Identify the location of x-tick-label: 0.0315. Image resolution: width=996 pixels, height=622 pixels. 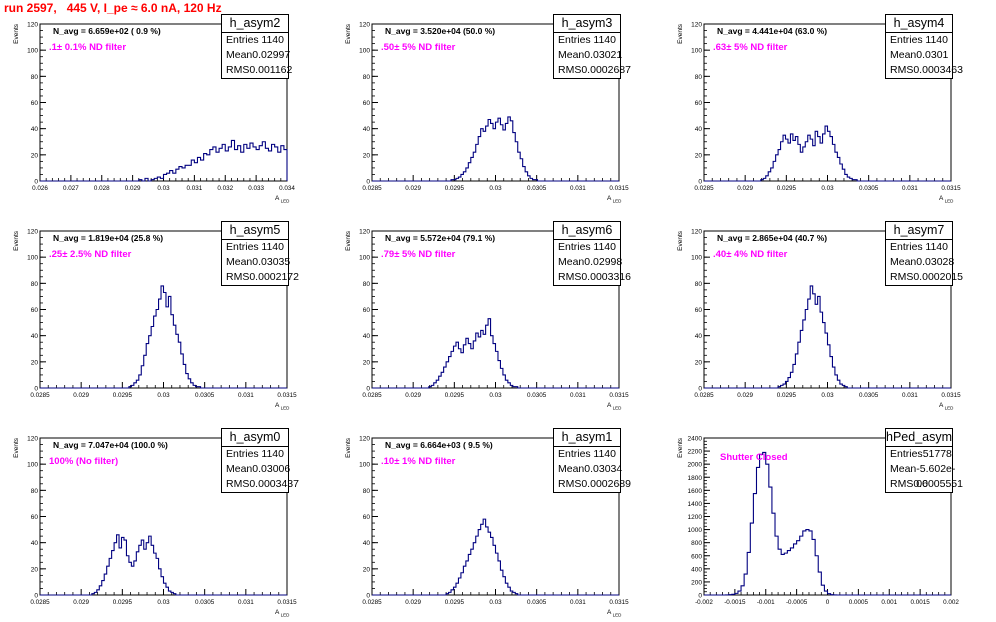
(287, 395).